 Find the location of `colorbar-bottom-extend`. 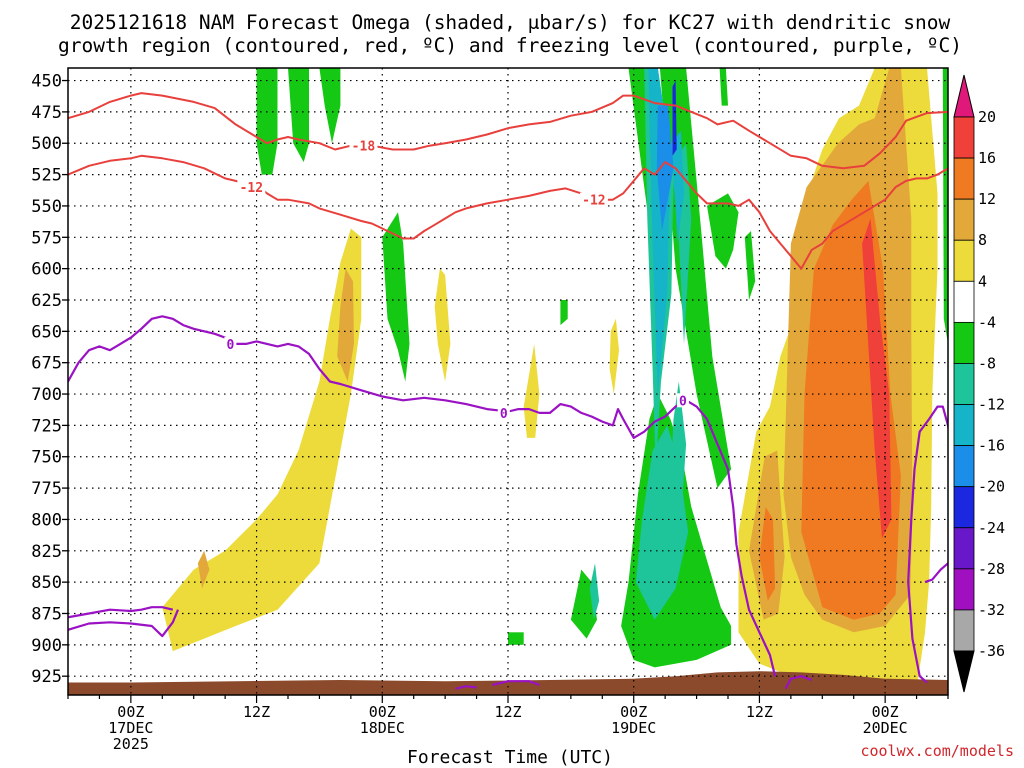

colorbar-bottom-extend is located at coordinates (964, 671).